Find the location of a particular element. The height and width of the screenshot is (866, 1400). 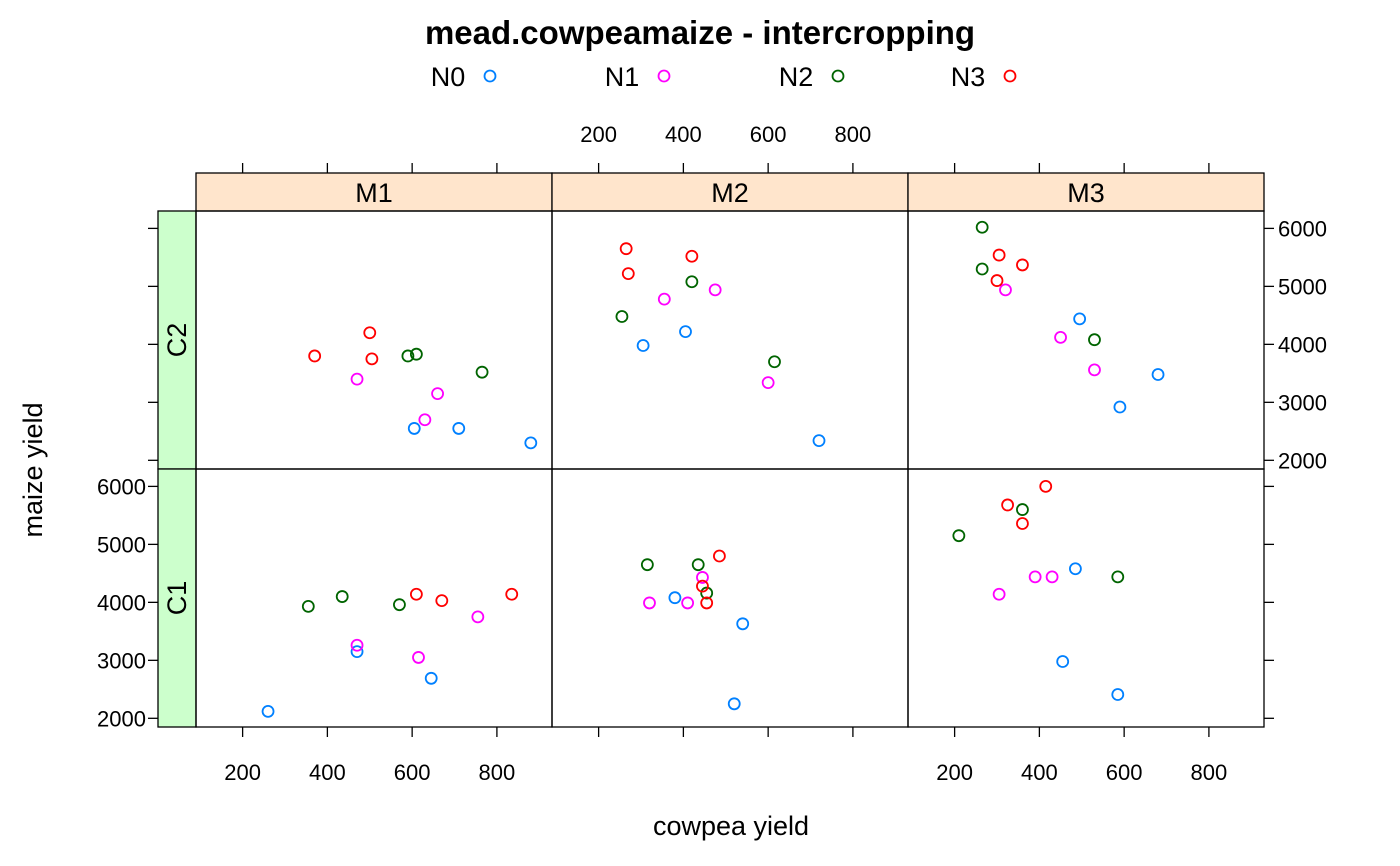

column-strip-label-m3: M3 is located at coordinates (1086, 193).